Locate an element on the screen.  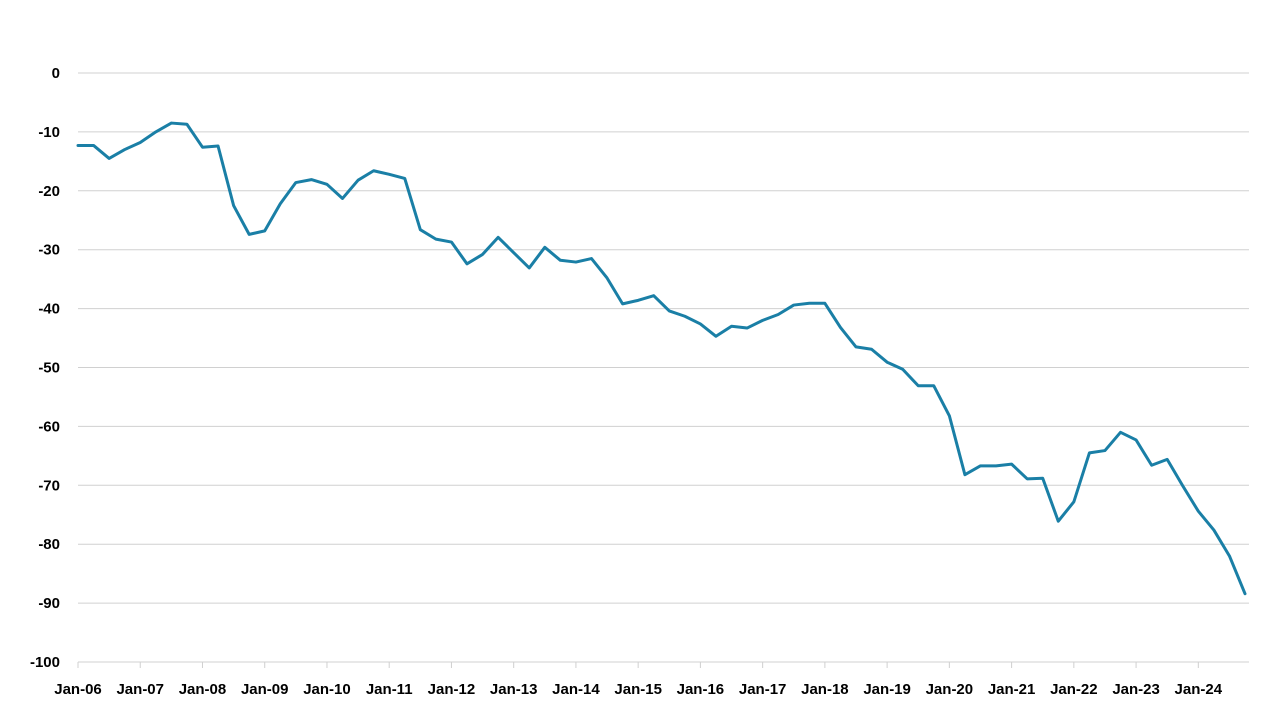
x-tick-label: Jan-23 is located at coordinates (1136, 689).